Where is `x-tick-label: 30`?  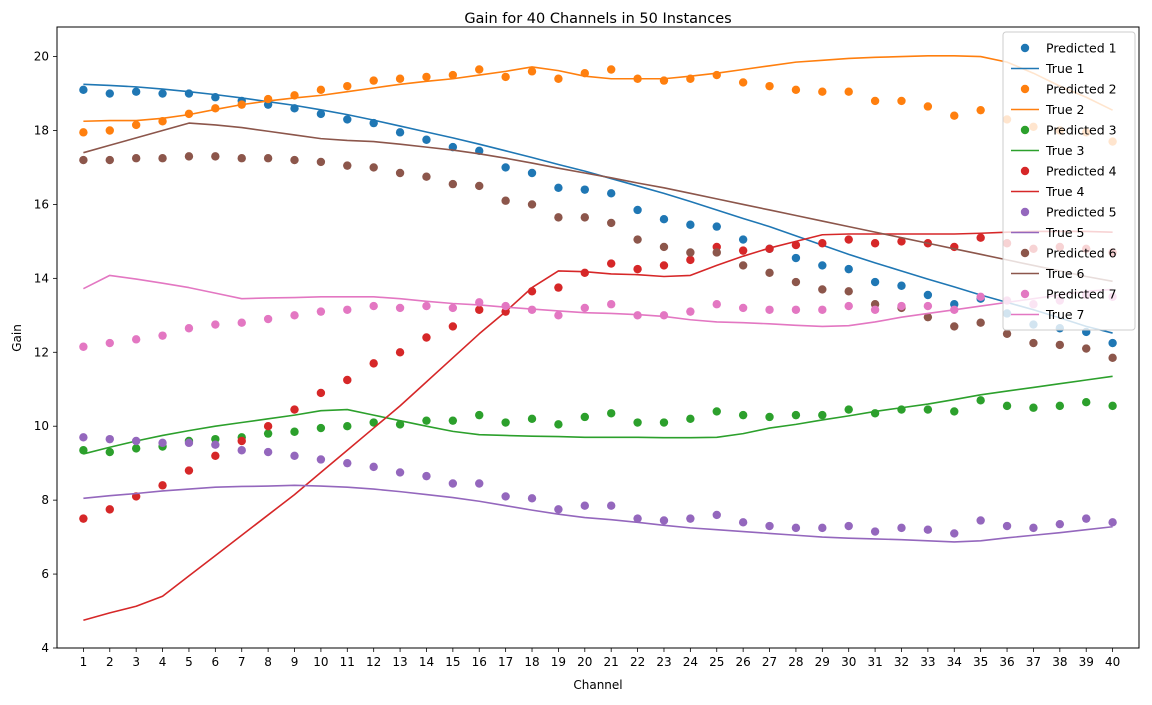 x-tick-label: 30 is located at coordinates (848, 662).